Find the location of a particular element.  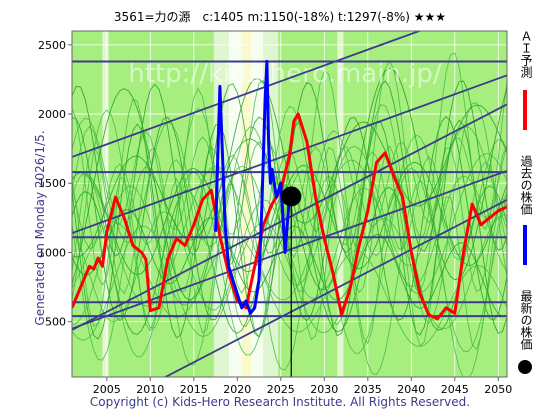

x-tick-label: 2025 is located at coordinates (281, 389).